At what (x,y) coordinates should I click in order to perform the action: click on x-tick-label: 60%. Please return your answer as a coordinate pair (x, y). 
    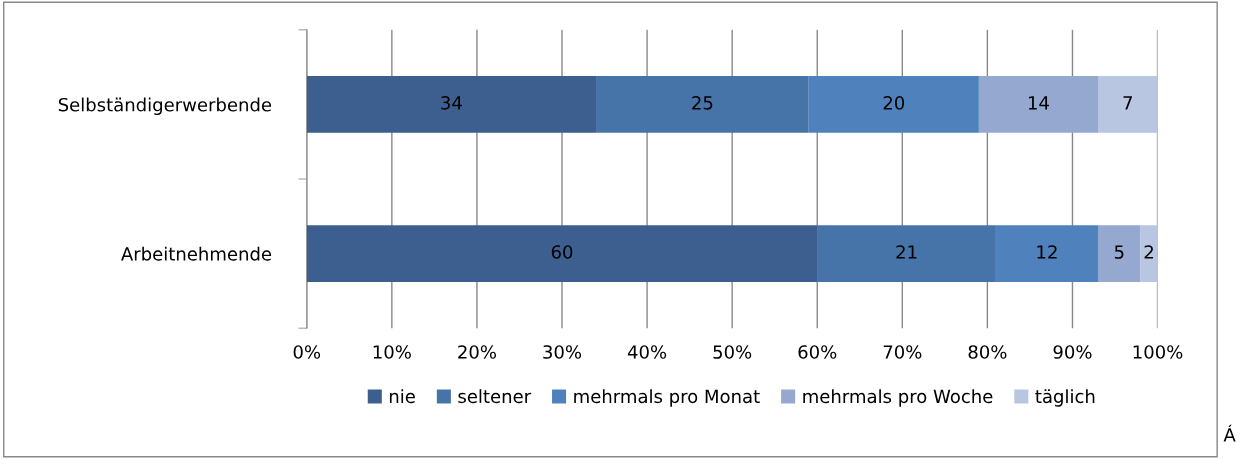
    Looking at the image, I should click on (817, 352).